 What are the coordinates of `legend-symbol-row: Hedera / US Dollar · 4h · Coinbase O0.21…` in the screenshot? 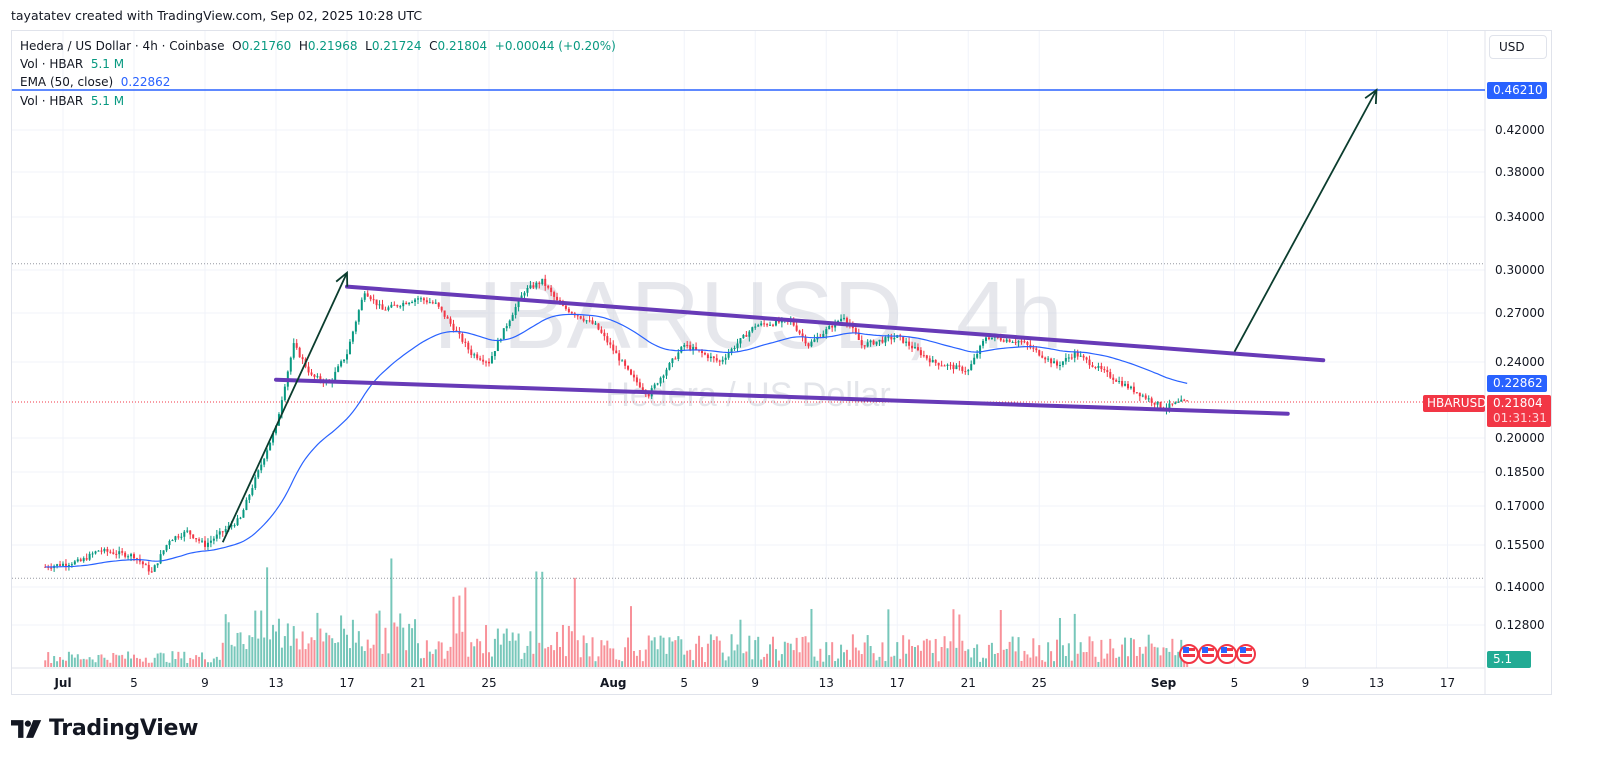 It's located at (318, 46).